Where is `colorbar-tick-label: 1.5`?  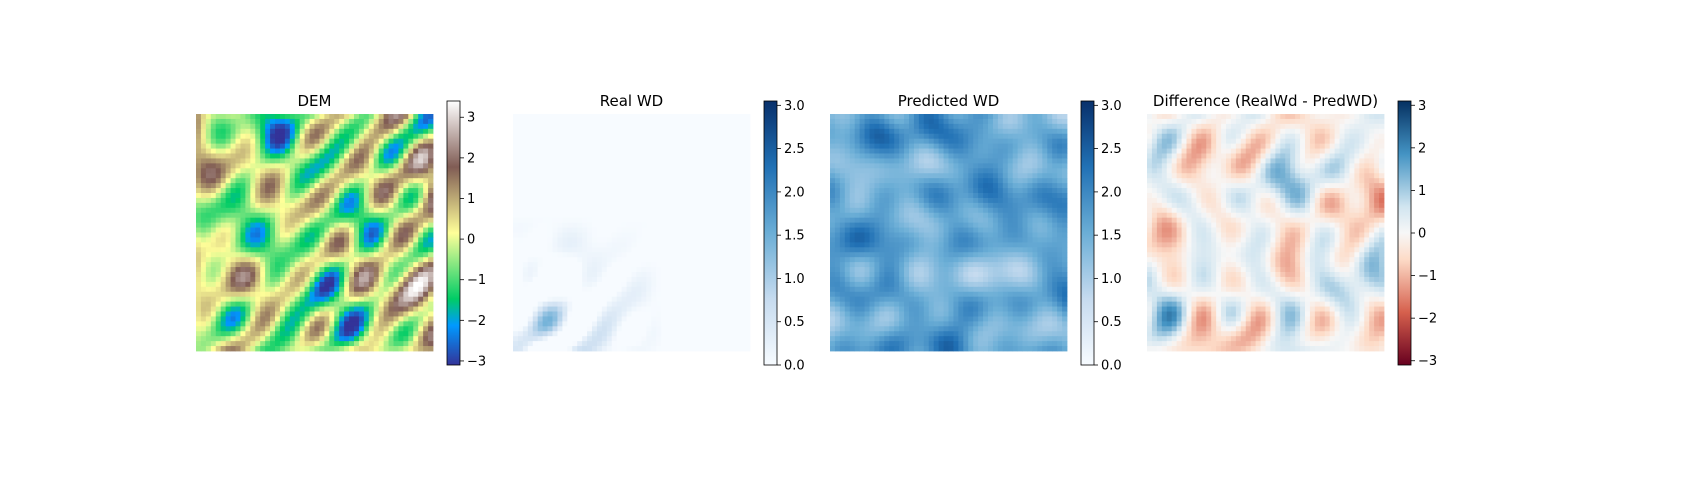 colorbar-tick-label: 1.5 is located at coordinates (794, 236).